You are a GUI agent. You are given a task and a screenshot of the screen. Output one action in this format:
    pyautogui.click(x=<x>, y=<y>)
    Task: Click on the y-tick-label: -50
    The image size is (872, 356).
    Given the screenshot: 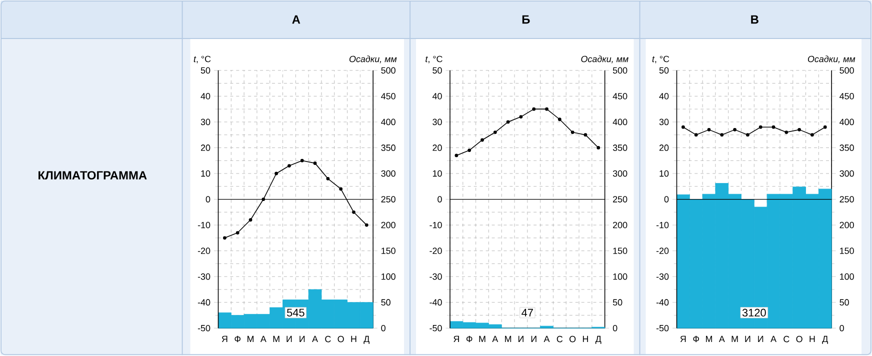 What is the action you would take?
    pyautogui.click(x=436, y=328)
    